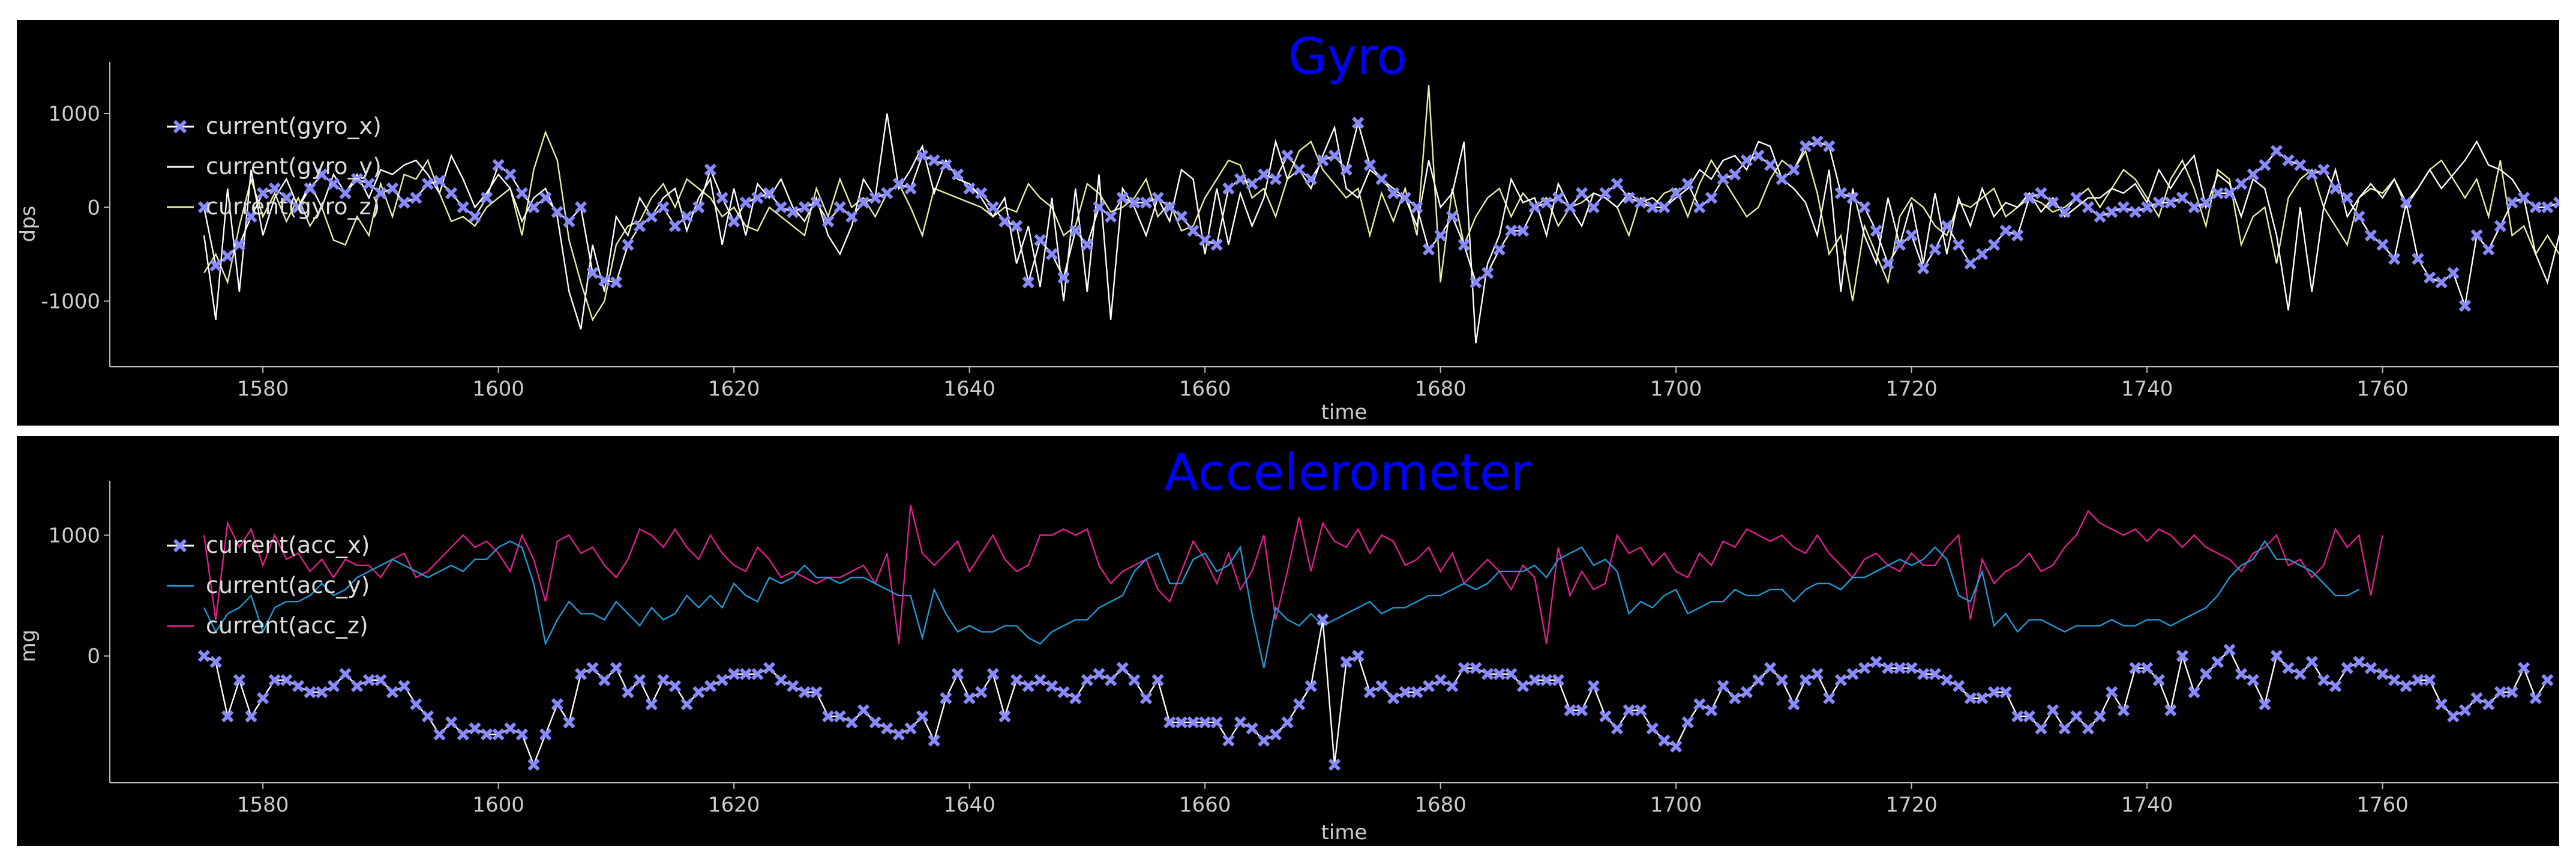 This screenshot has height=865, width=2576. Describe the element at coordinates (1911, 805) in the screenshot. I see `x-tick-label: 1720` at that location.